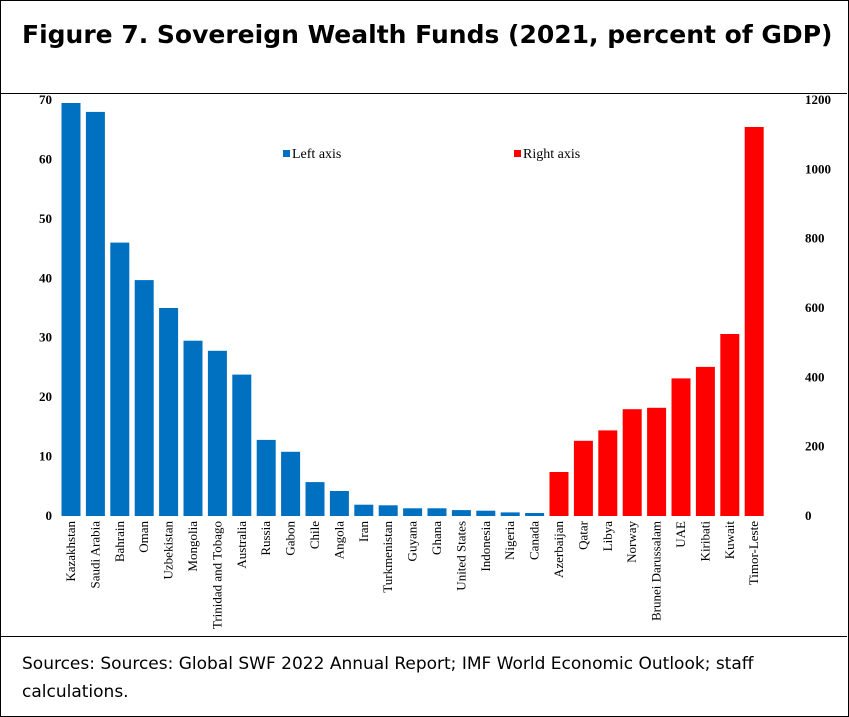 The image size is (849, 717). Describe the element at coordinates (193, 428) in the screenshot. I see `bar-mongolia` at that location.